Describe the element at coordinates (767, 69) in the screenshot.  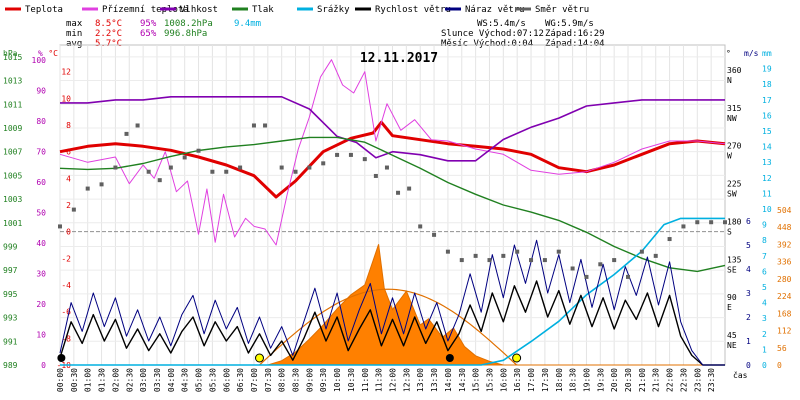
I see `rain-tick: 19` at that location.